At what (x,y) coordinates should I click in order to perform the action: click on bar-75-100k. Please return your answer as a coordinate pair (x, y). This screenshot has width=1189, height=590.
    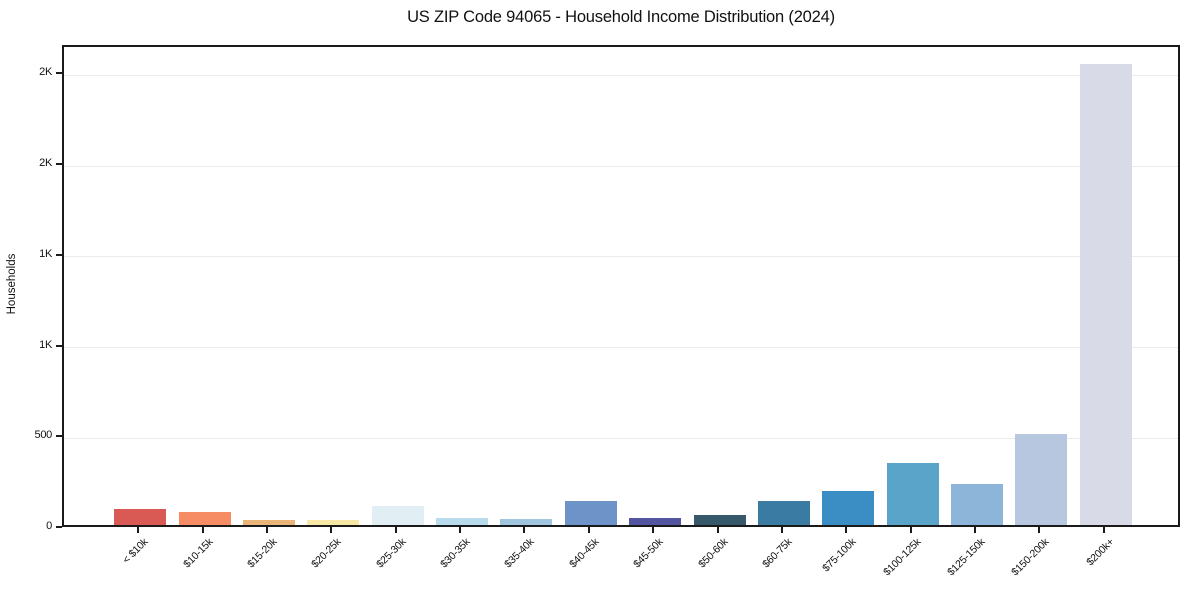
    Looking at the image, I should click on (848, 508).